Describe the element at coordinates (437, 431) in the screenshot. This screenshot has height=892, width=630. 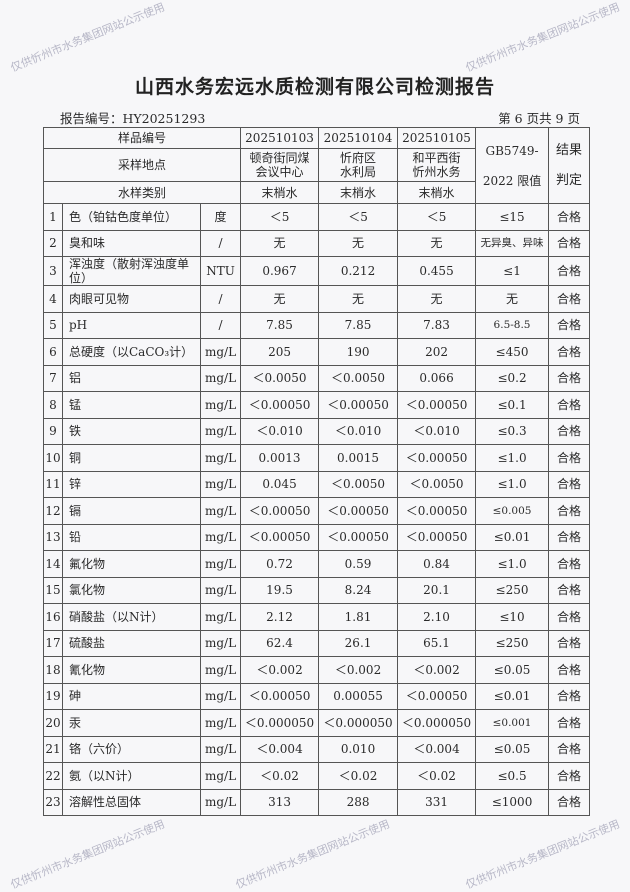
I see `sample-3-value: ＜0.010` at that location.